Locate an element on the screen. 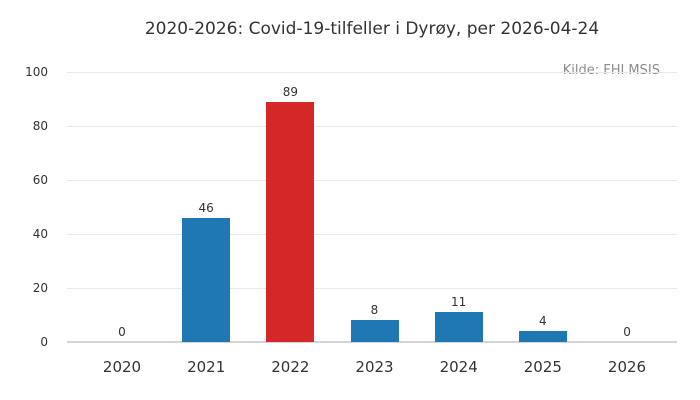 The height and width of the screenshot is (400, 700). bar-2025 is located at coordinates (542, 336).